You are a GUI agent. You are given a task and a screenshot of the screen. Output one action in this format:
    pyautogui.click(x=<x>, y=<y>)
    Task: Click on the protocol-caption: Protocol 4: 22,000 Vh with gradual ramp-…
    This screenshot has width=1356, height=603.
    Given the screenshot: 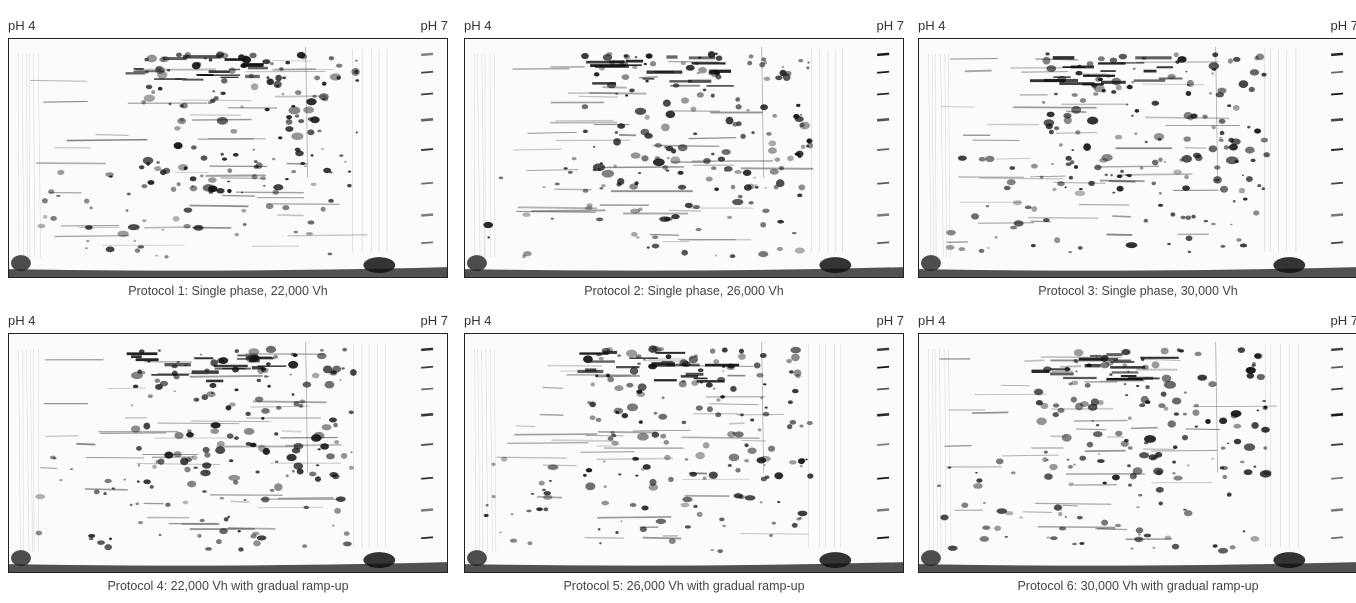 What is the action you would take?
    pyautogui.click(x=228, y=586)
    